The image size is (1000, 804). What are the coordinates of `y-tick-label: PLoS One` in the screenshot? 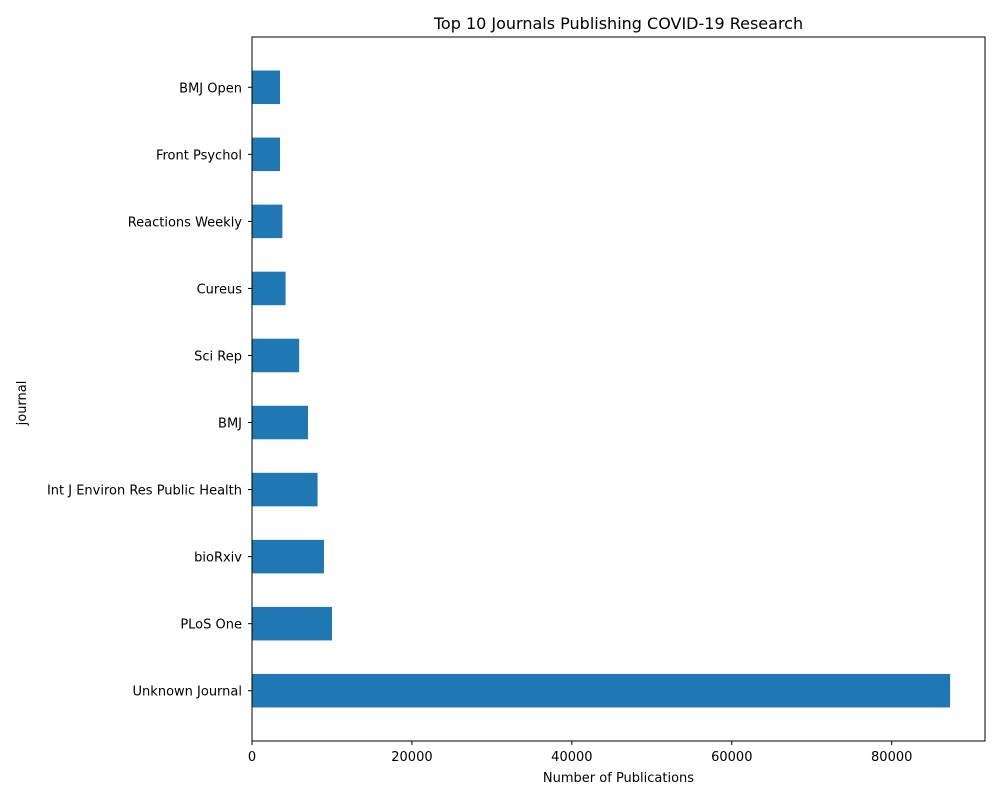 It's located at (211, 625).